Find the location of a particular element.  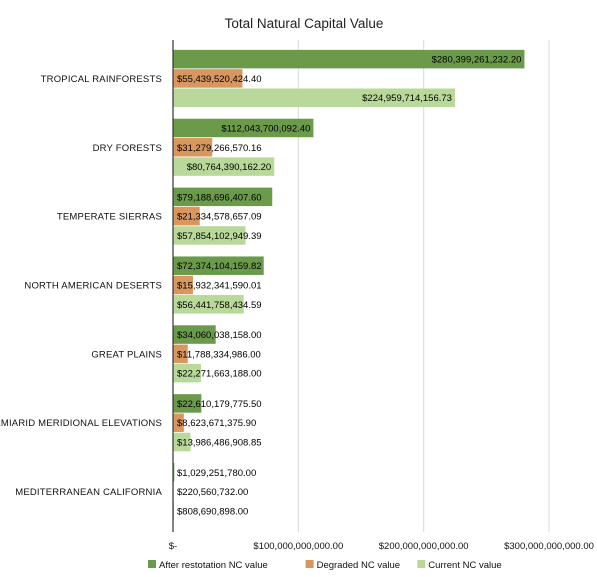

data-label-6-0: $1,029,251,780.00 is located at coordinates (216, 473).